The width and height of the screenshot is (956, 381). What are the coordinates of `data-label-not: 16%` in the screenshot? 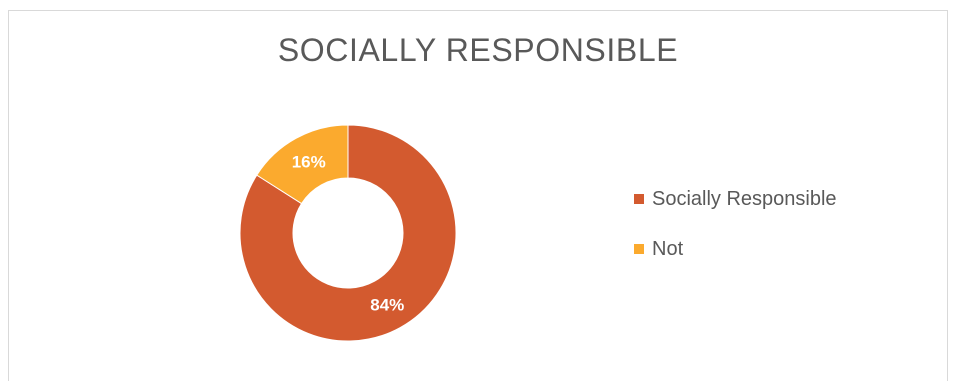 It's located at (309, 162).